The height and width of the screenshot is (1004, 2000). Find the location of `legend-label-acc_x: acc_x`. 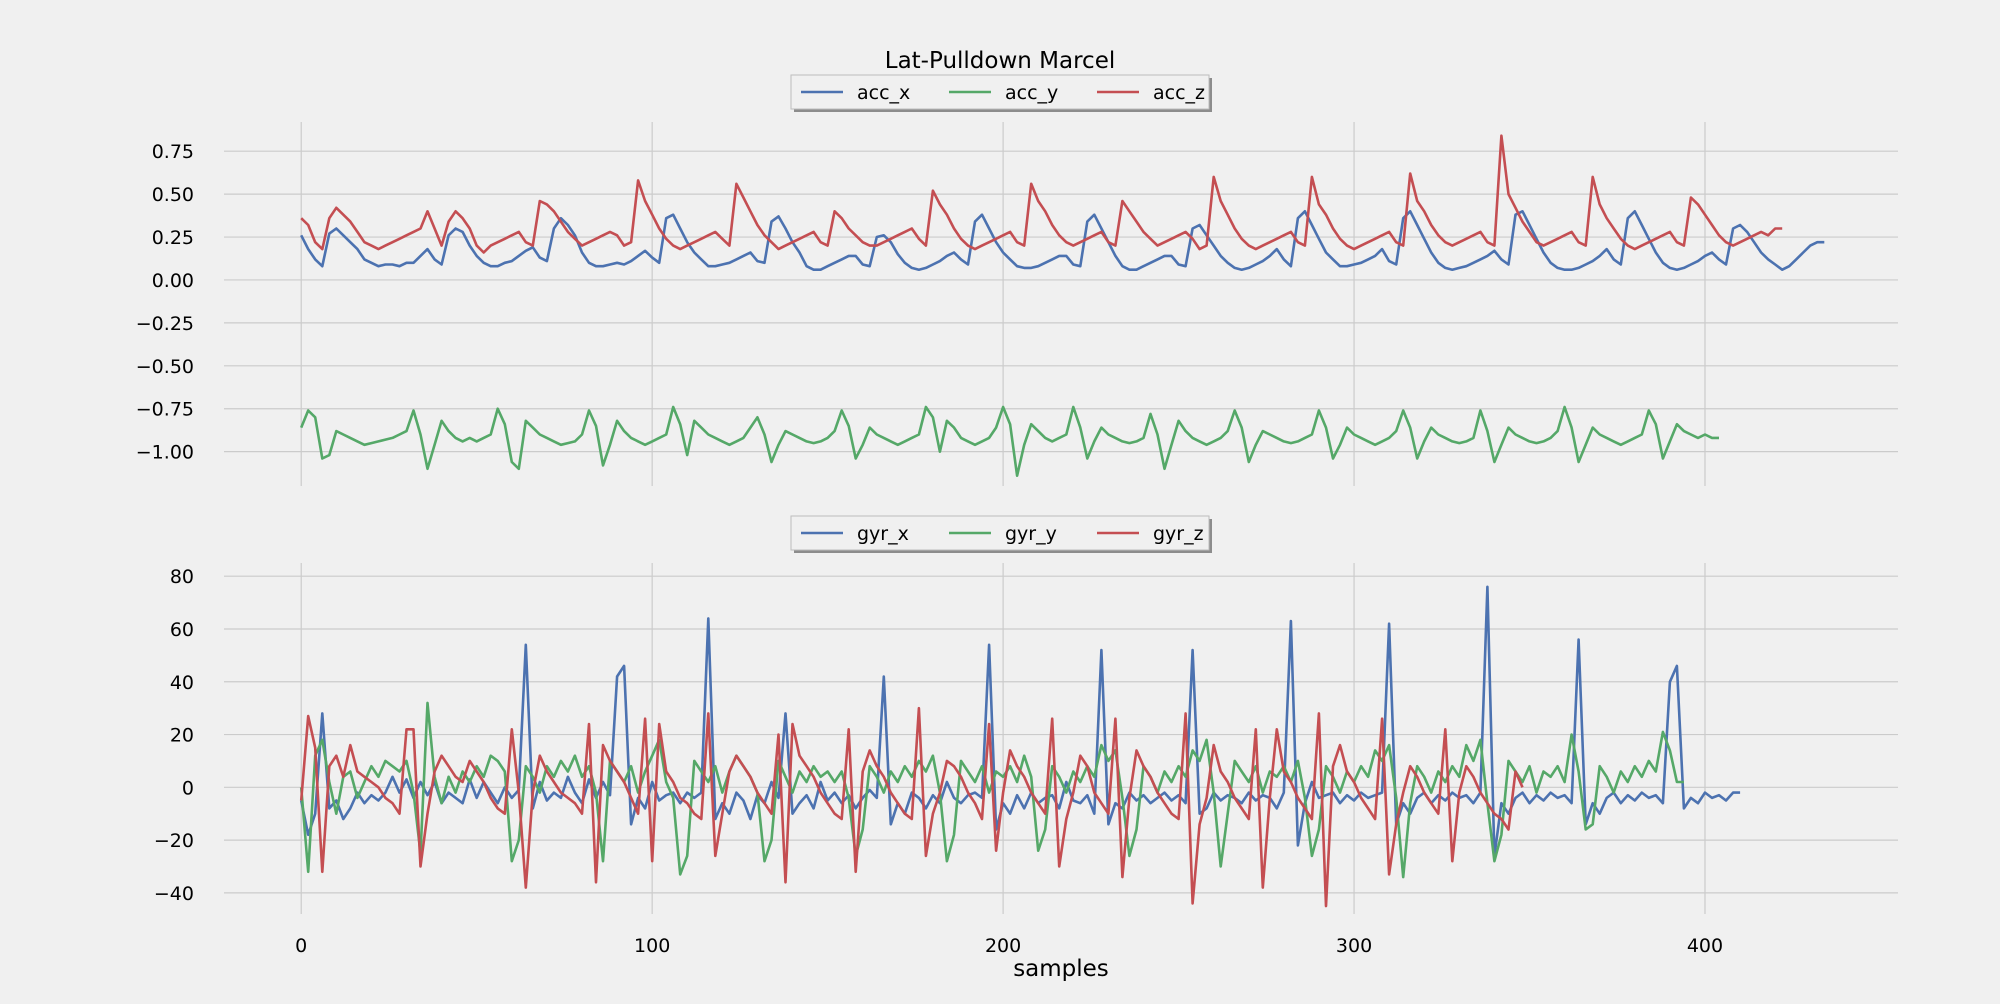

legend-label-acc_x: acc_x is located at coordinates (883, 93).